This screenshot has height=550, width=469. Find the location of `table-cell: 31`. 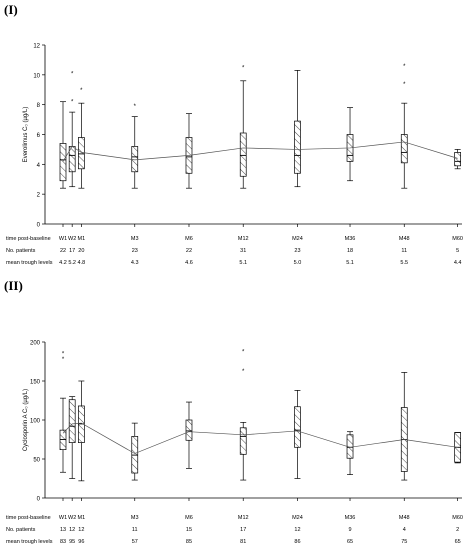

table-cell: 31 is located at coordinates (243, 251).